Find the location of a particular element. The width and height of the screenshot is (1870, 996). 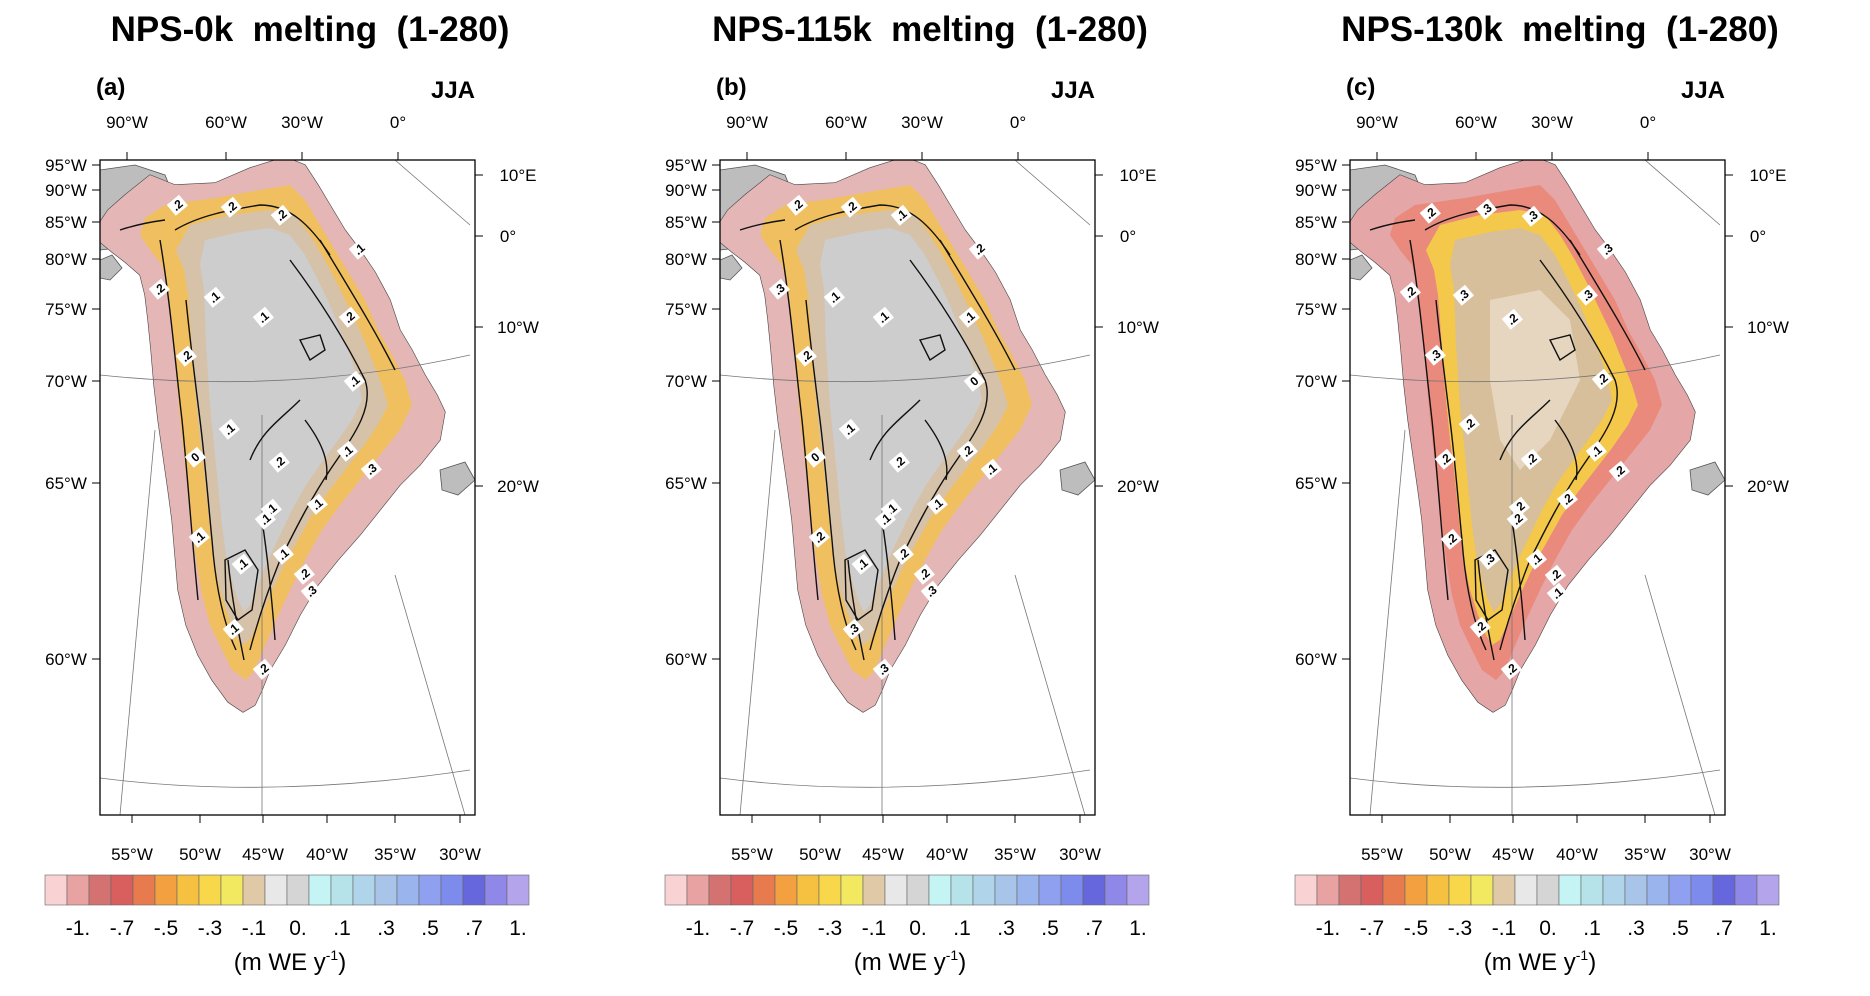

bottom-tick-label: 30°W is located at coordinates (1080, 854).